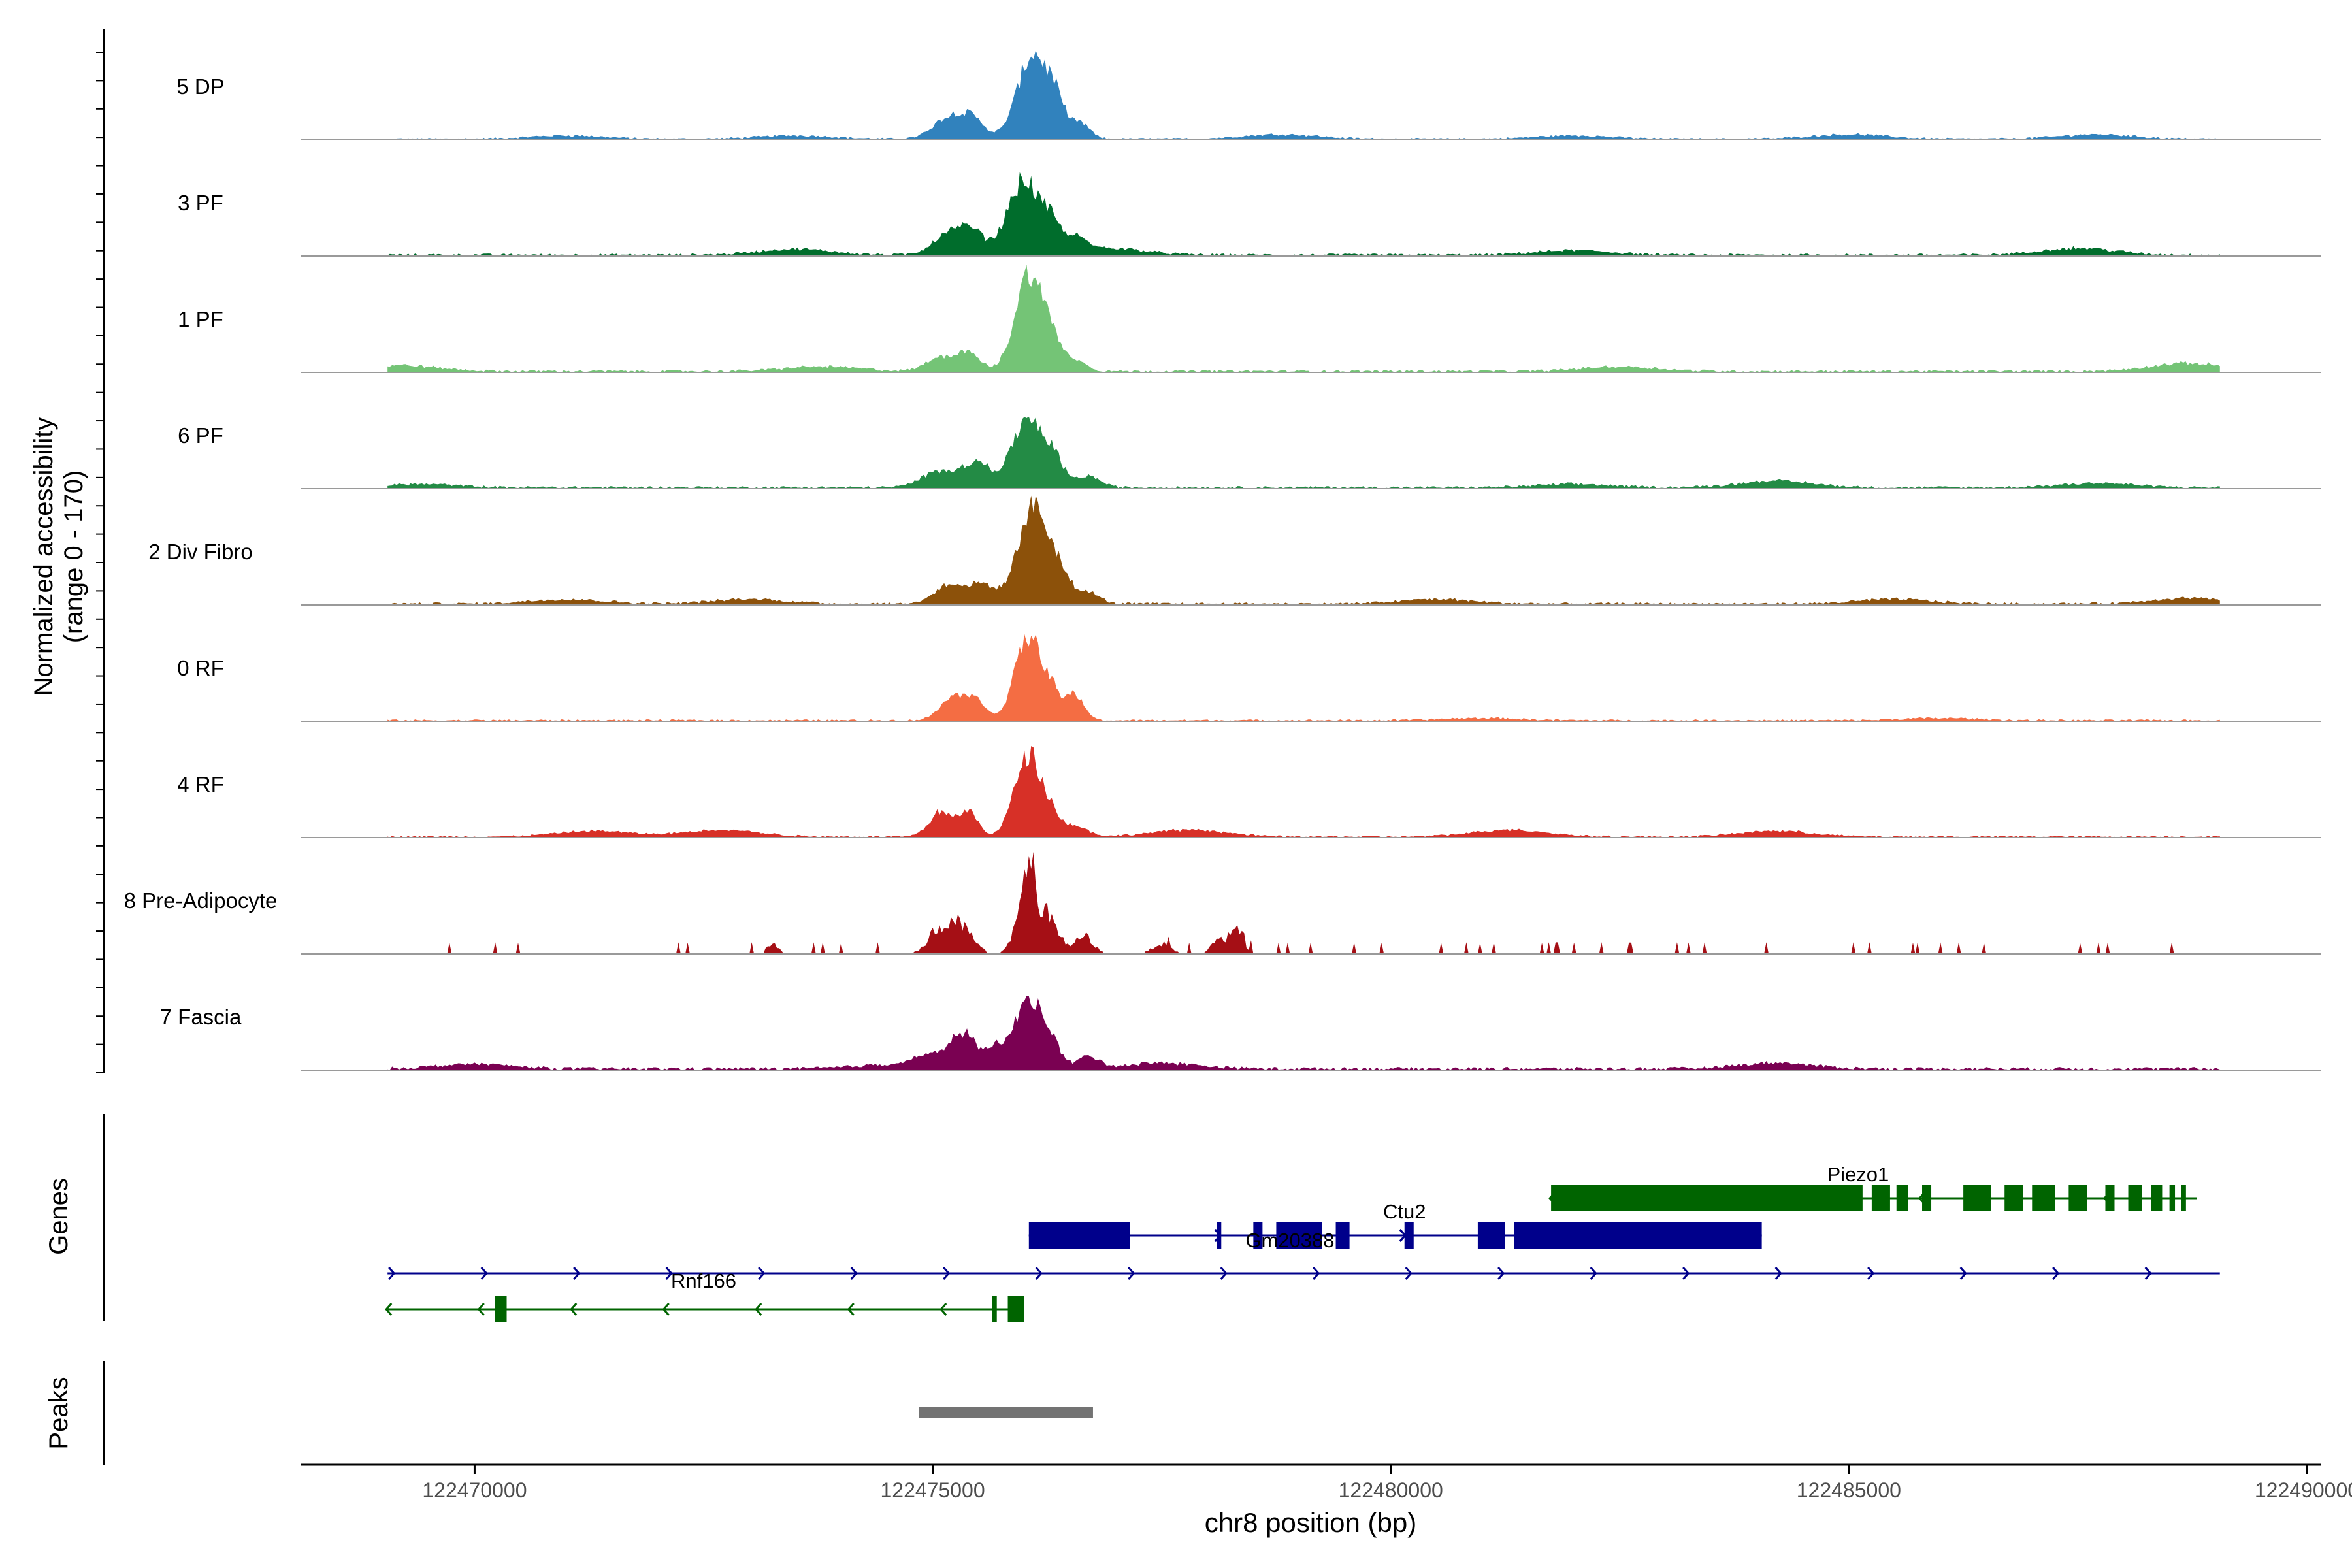  What do you see at coordinates (1858, 1174) in the screenshot?
I see `gene-label: Piezo1` at bounding box center [1858, 1174].